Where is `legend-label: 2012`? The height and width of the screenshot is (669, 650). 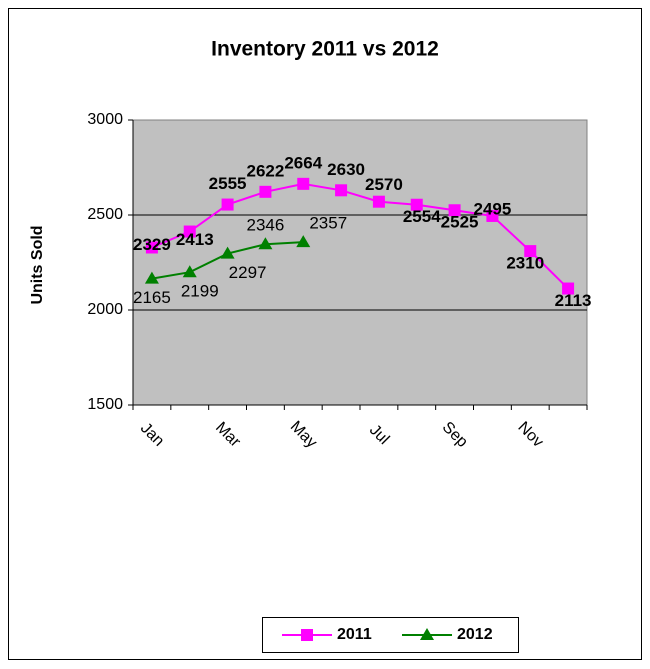
legend-label: 2012 is located at coordinates (475, 634).